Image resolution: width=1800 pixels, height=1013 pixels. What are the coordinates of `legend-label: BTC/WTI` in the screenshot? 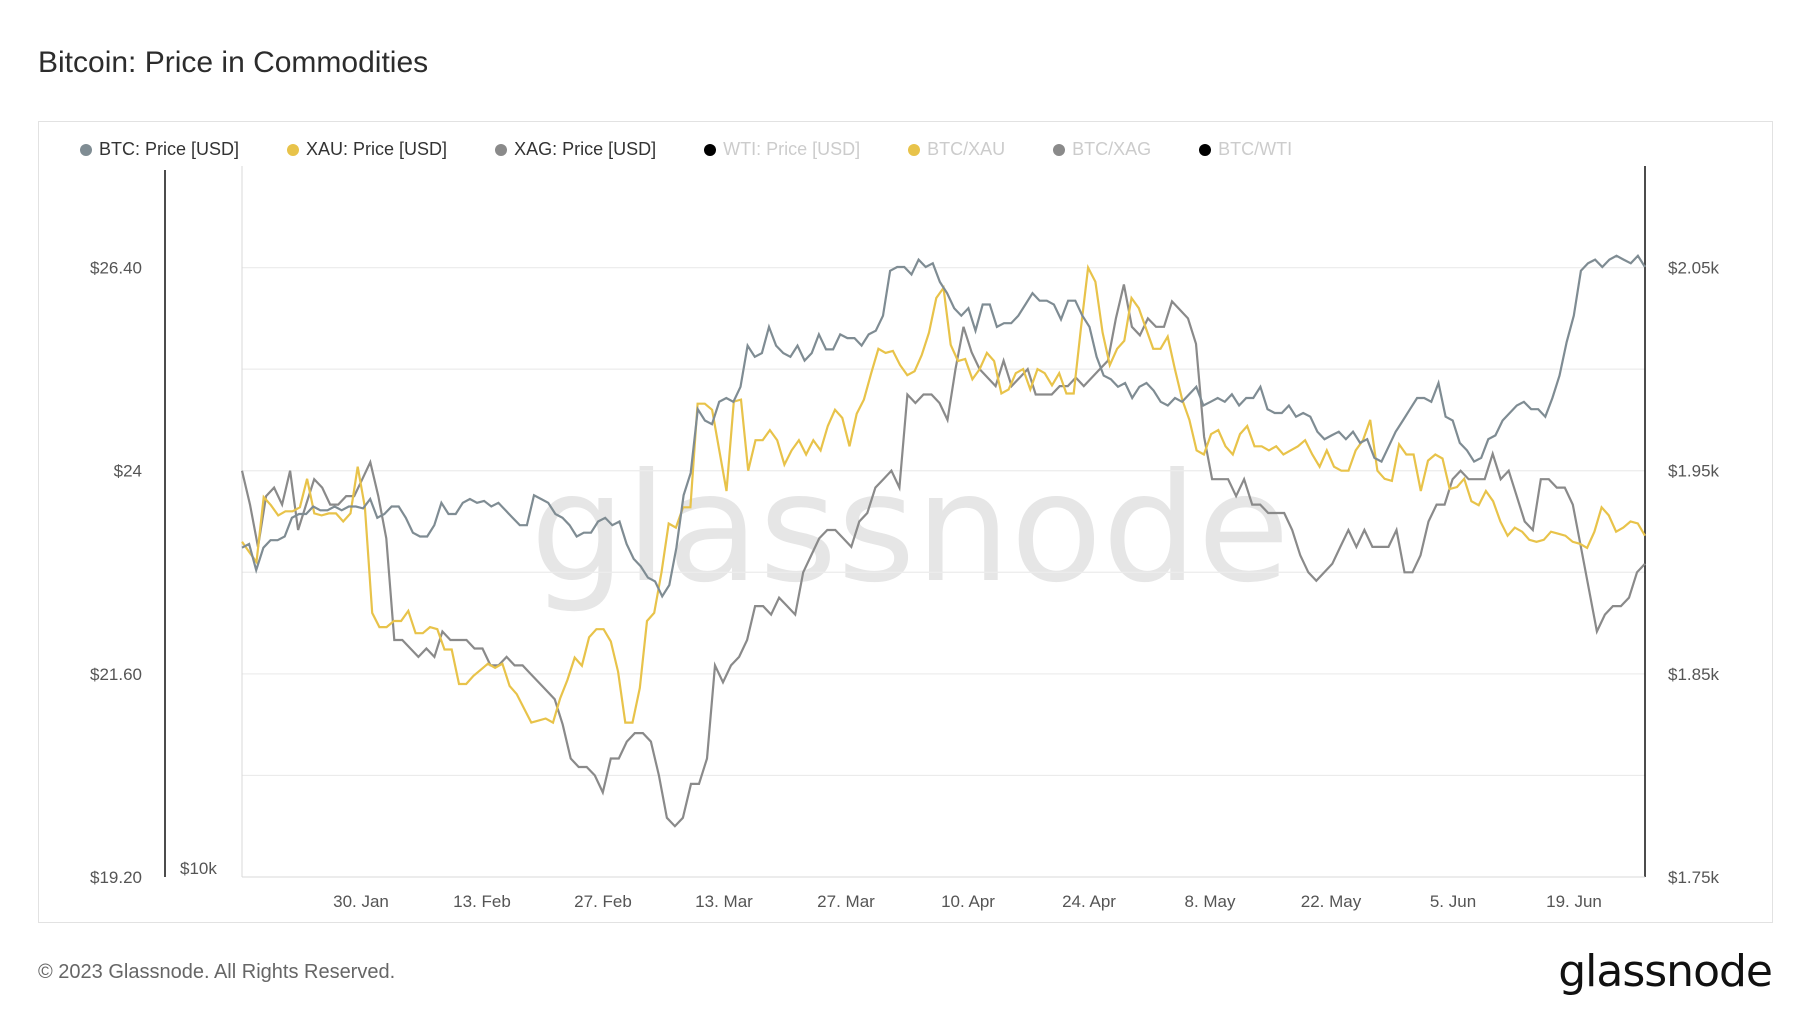 It's located at (1255, 149).